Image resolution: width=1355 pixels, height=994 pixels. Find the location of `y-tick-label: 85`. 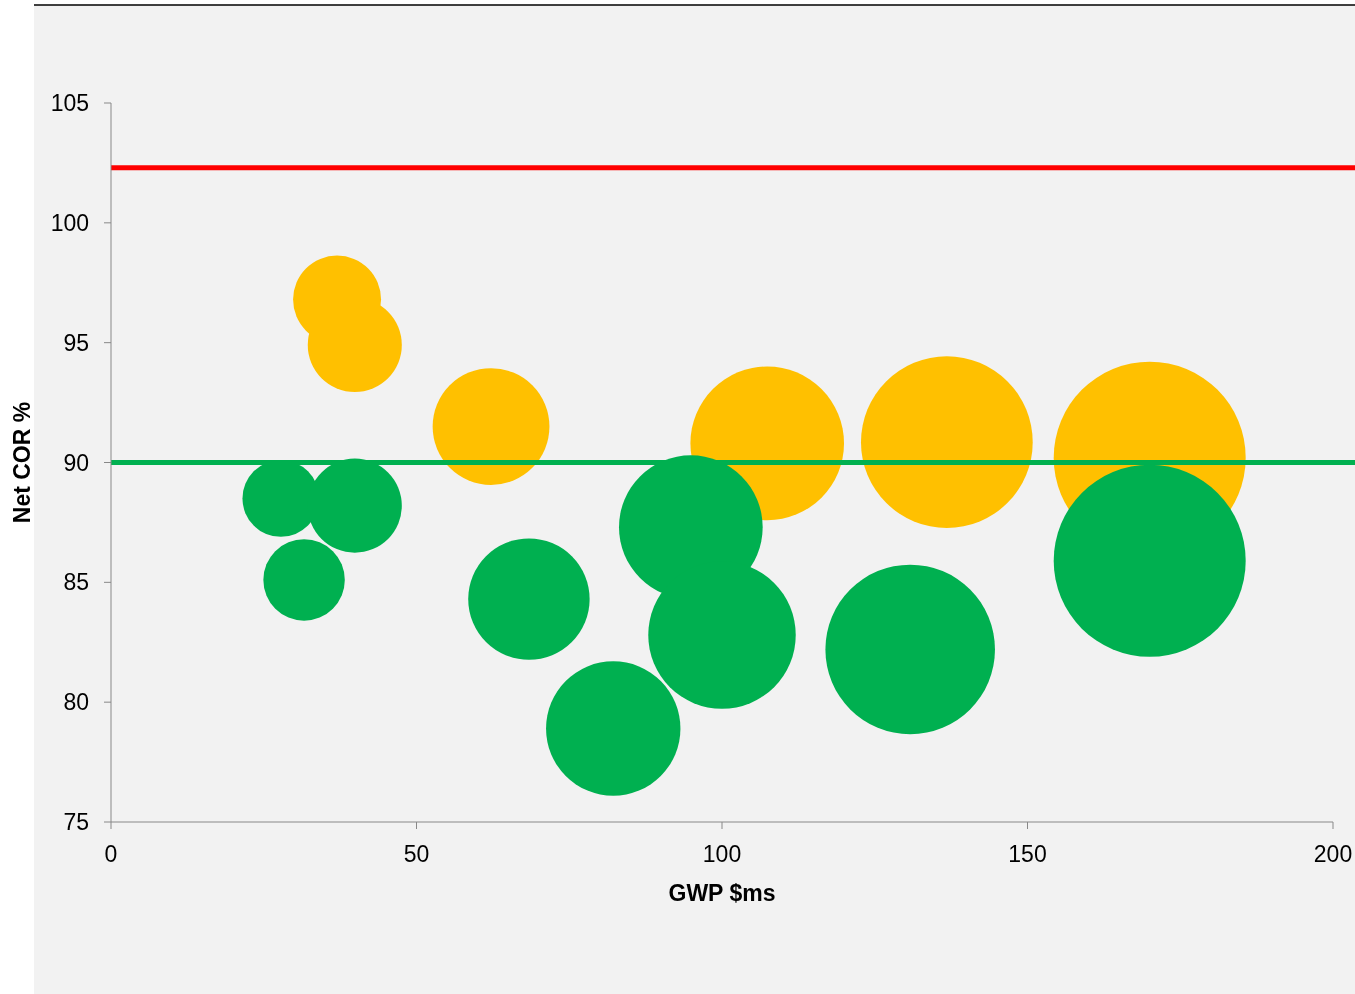

y-tick-label: 85 is located at coordinates (76, 582).